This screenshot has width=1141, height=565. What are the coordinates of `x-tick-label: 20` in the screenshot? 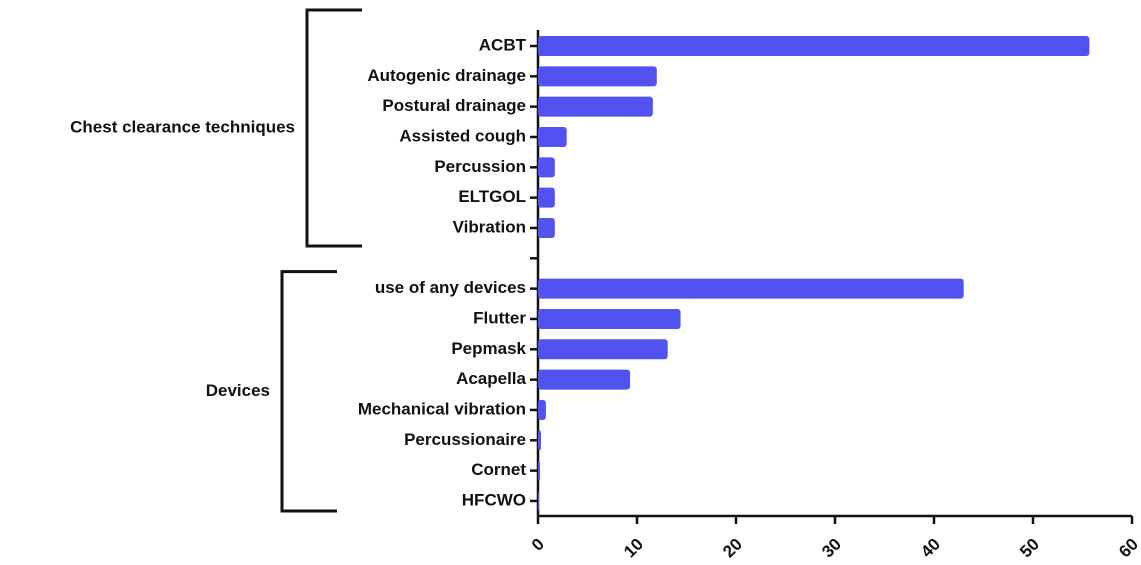 It's located at (732, 548).